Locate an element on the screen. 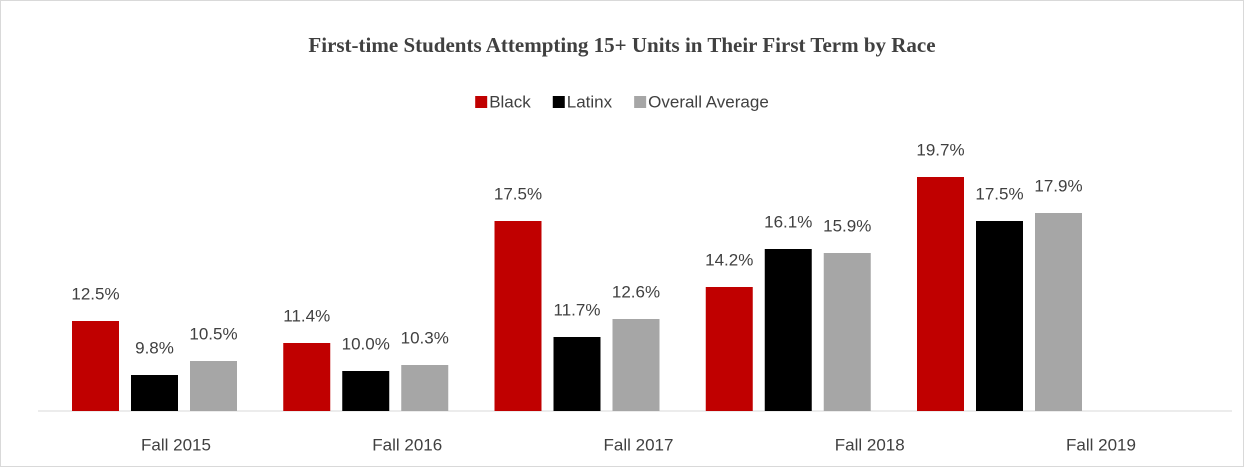  legend-label: Latinx is located at coordinates (590, 101).